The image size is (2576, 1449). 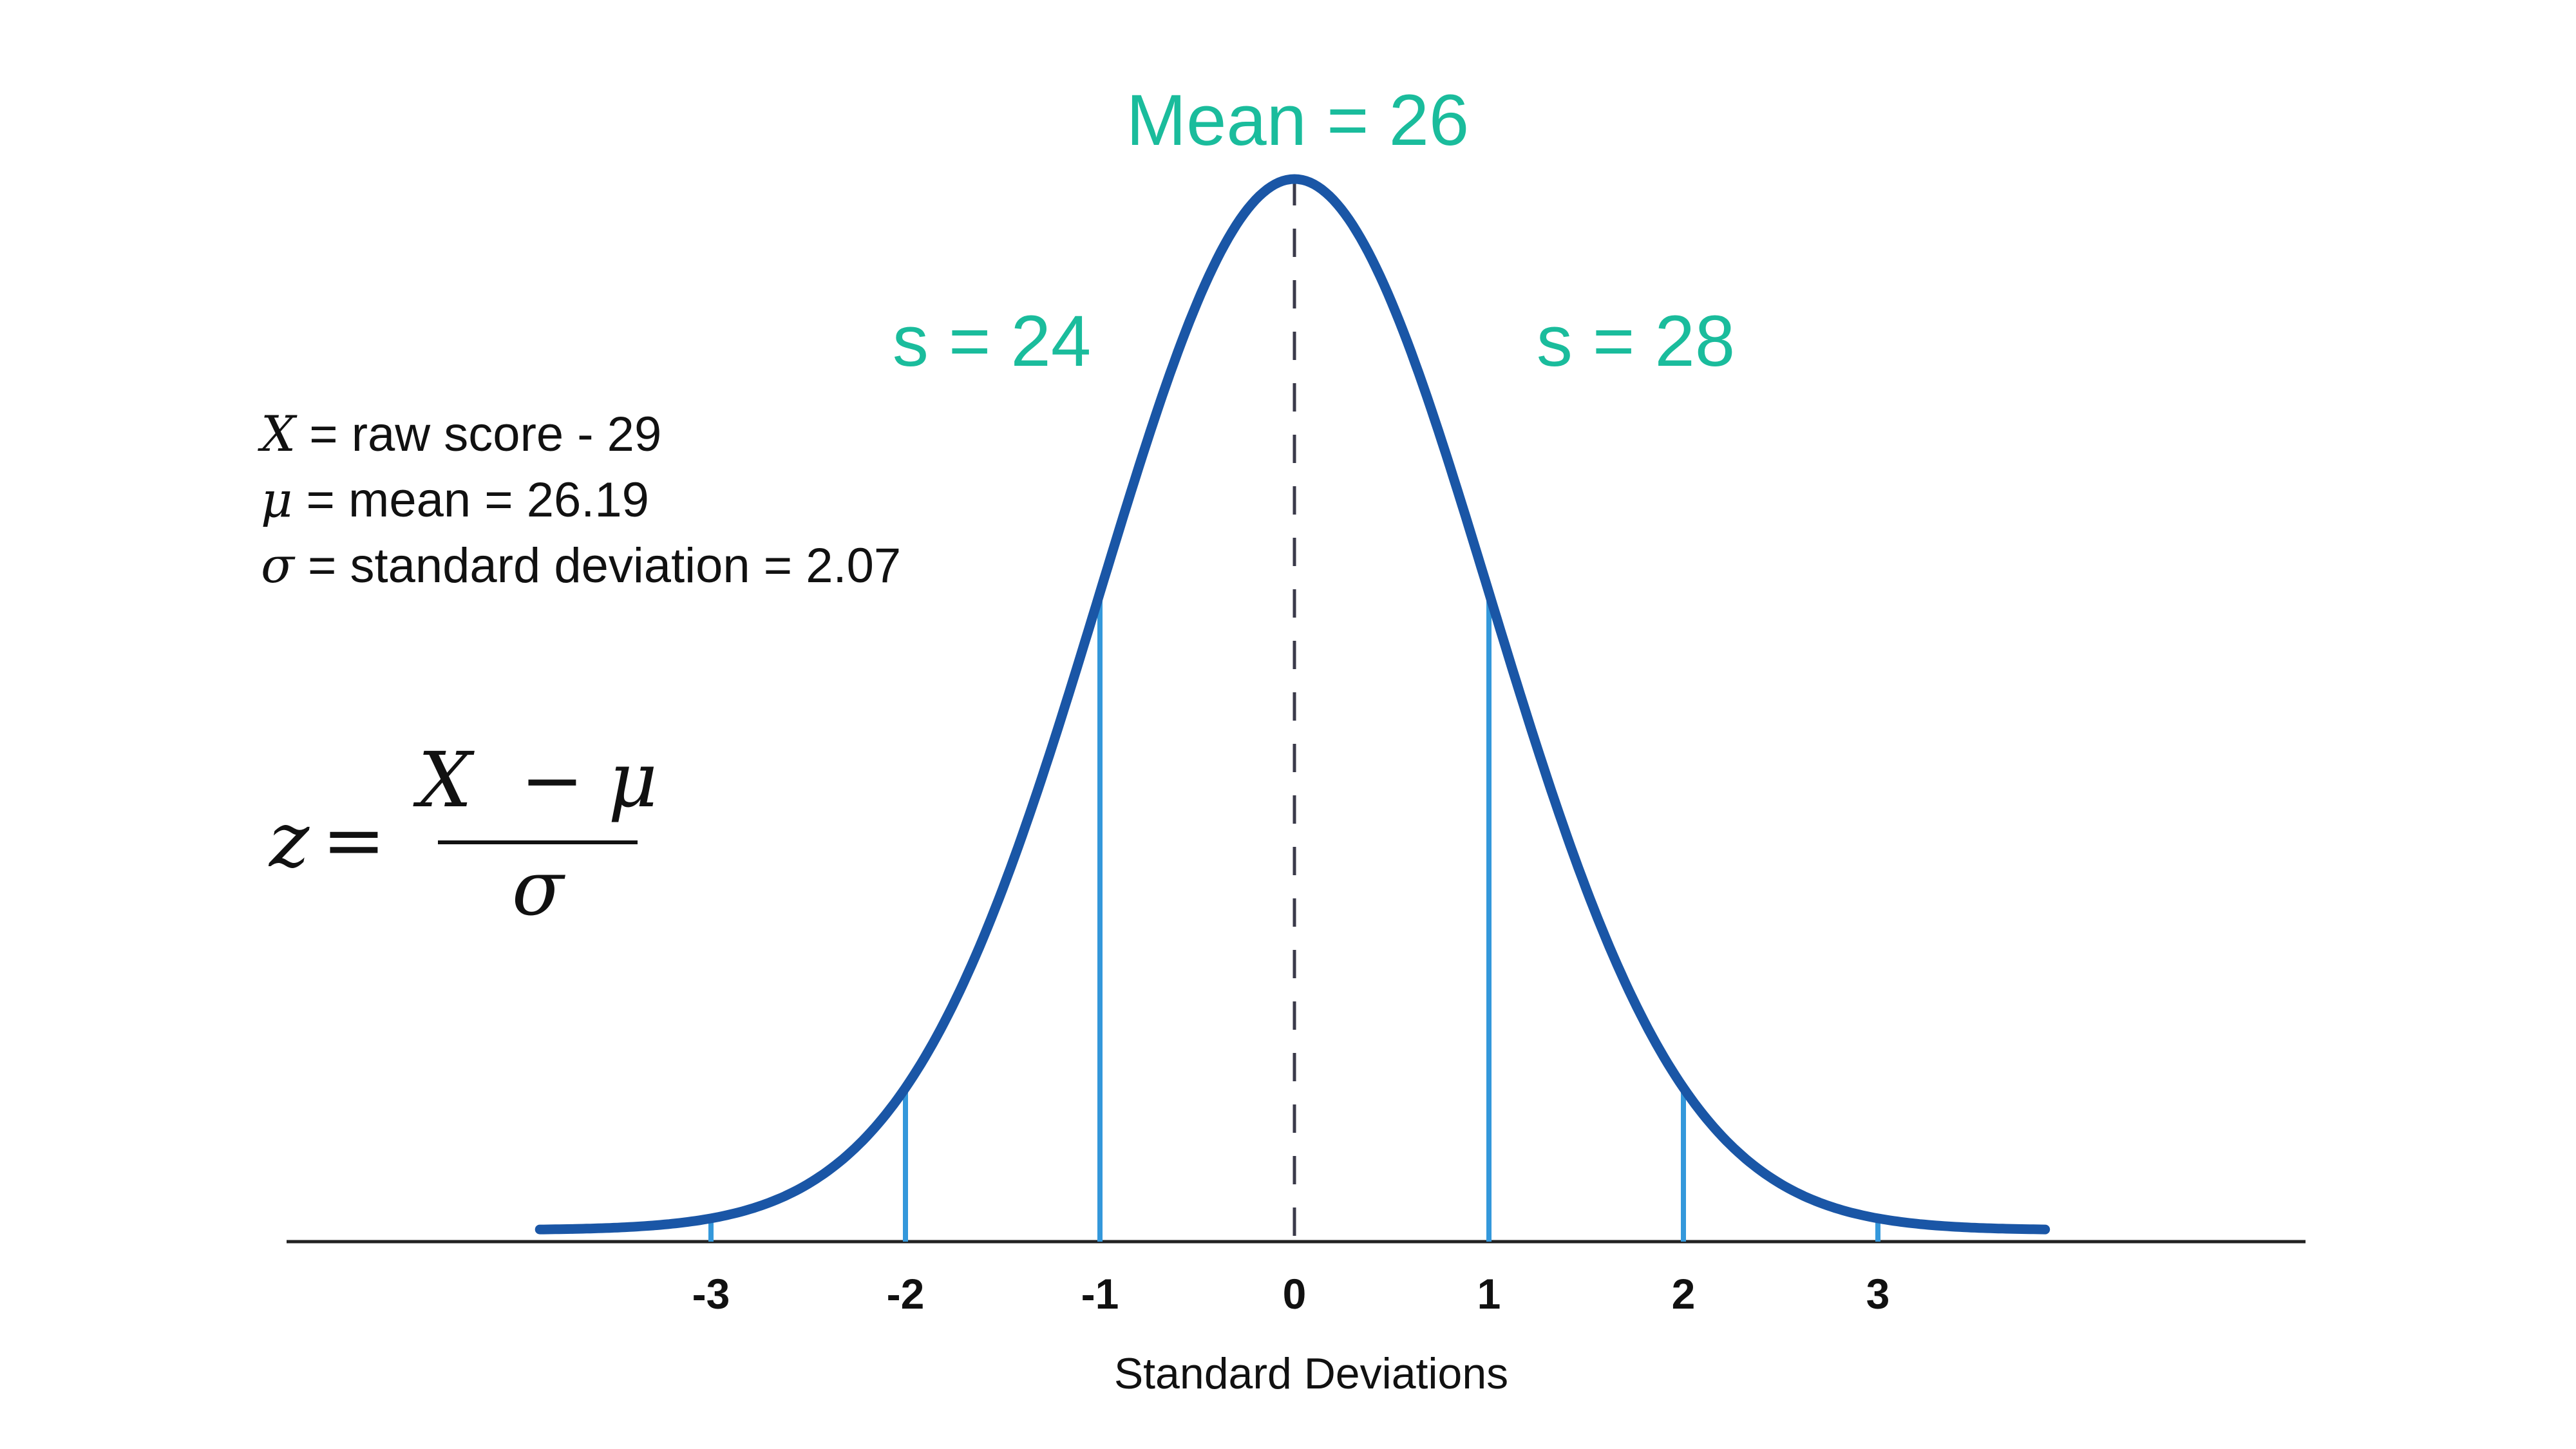 I want to click on left-sd-annotation: s = 24, so click(x=992, y=341).